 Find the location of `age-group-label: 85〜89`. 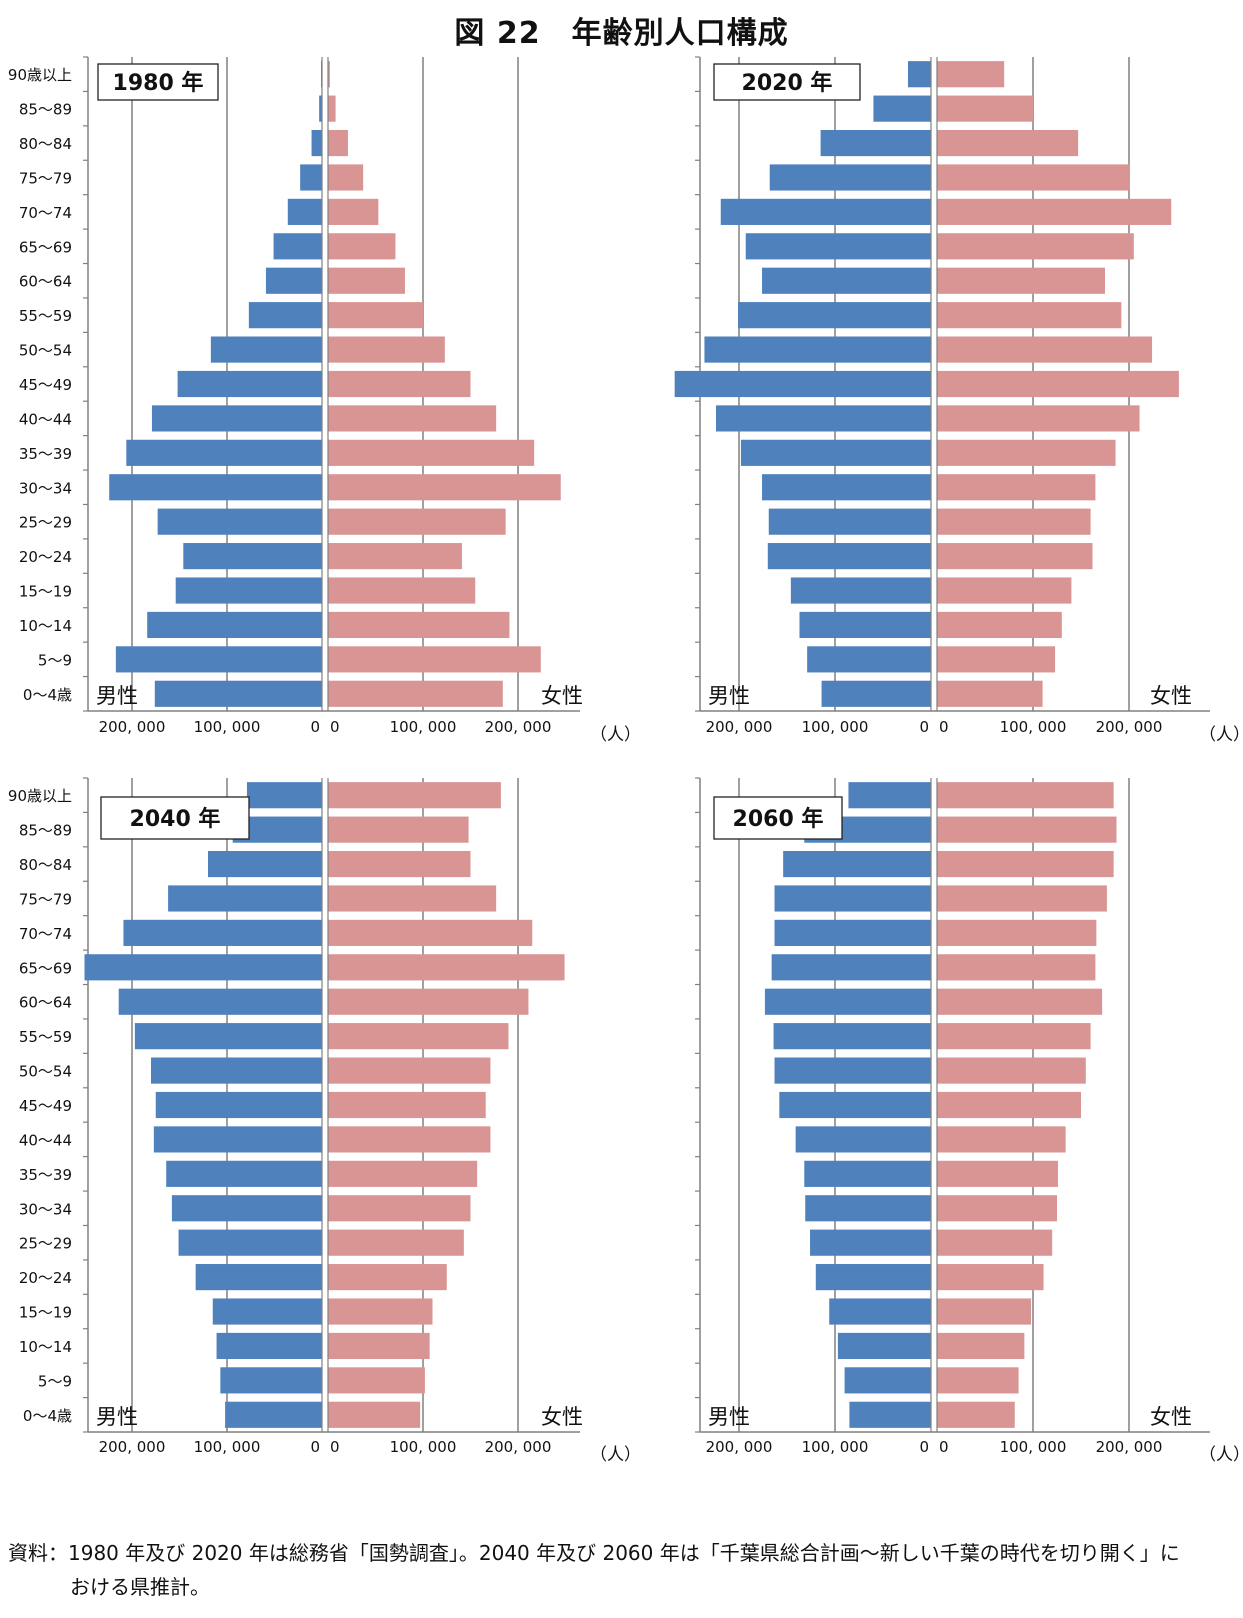

age-group-label: 85〜89 is located at coordinates (45, 831).